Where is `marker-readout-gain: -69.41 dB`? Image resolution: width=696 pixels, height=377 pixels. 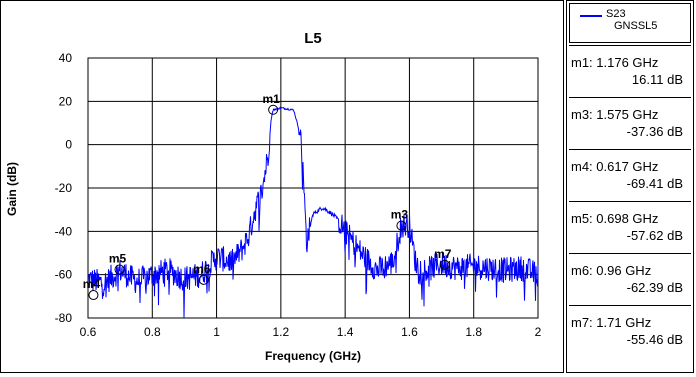 marker-readout-gain: -69.41 dB is located at coordinates (654, 183).